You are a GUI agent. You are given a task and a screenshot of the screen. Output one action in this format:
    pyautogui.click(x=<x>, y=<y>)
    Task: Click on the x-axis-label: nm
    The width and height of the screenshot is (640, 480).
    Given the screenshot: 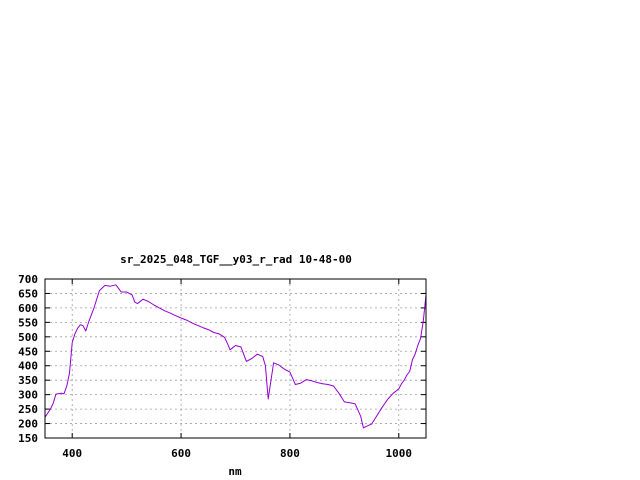 What is the action you would take?
    pyautogui.click(x=235, y=471)
    